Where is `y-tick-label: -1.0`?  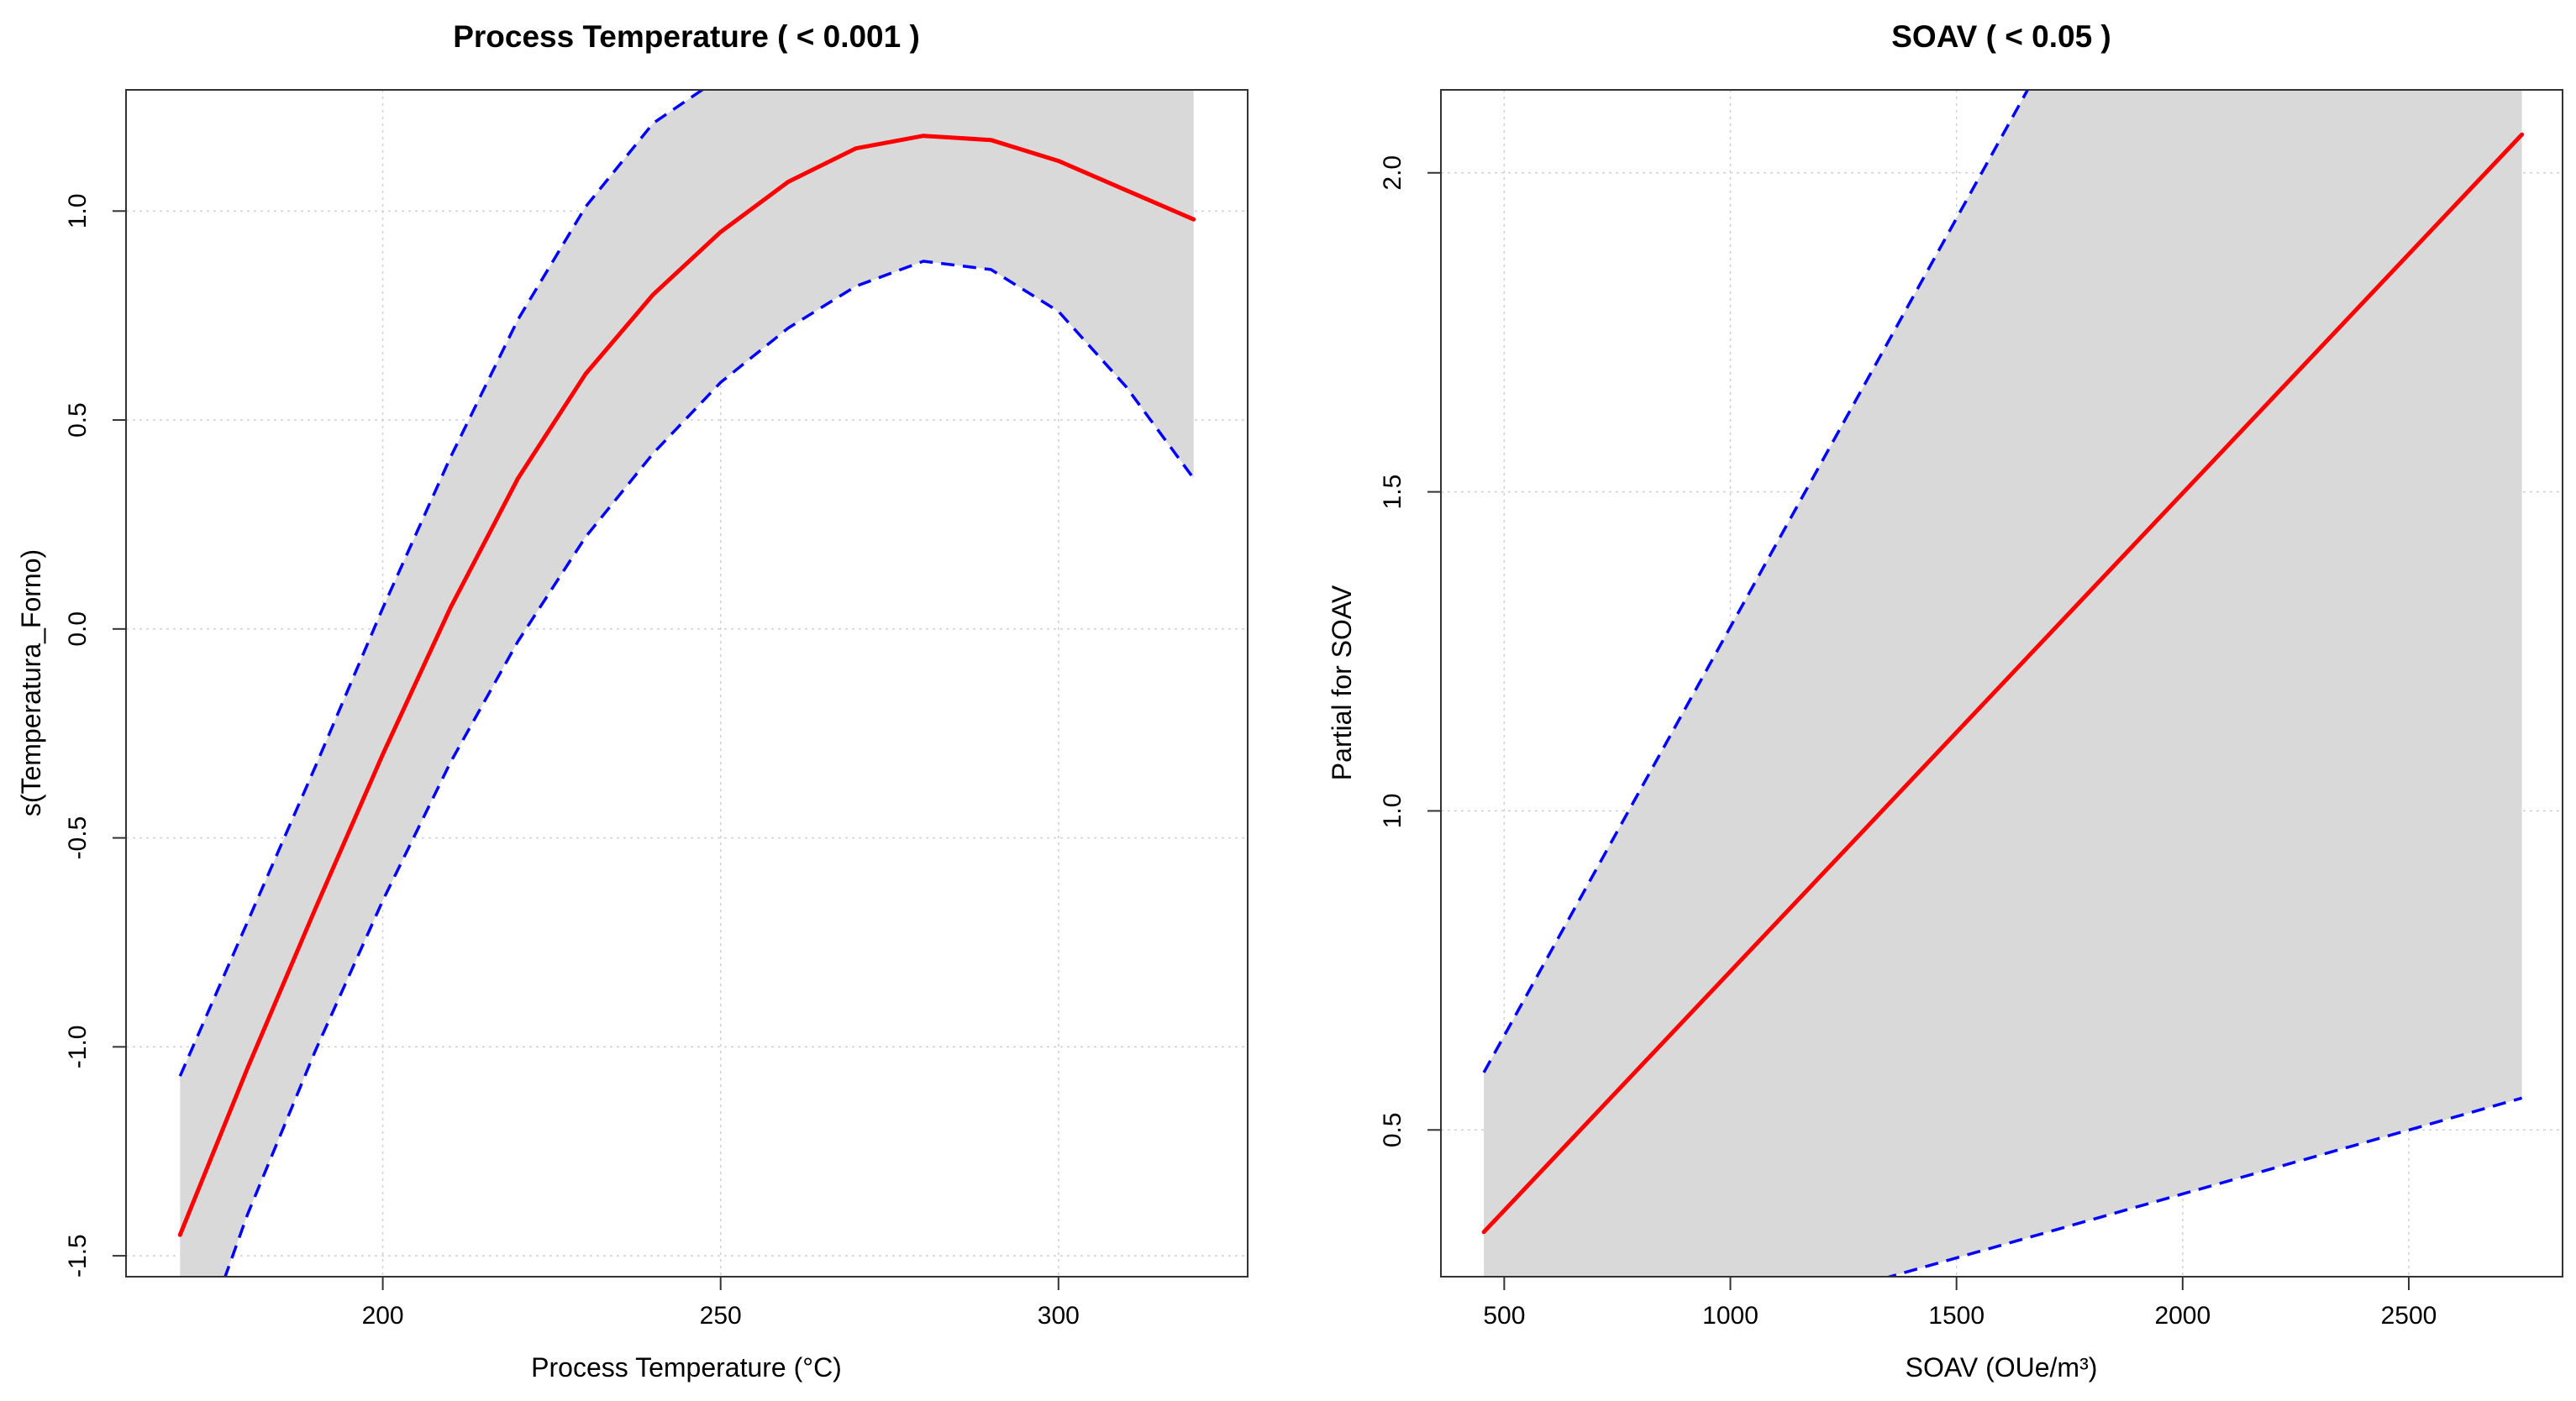
y-tick-label: -1.0 is located at coordinates (78, 1048).